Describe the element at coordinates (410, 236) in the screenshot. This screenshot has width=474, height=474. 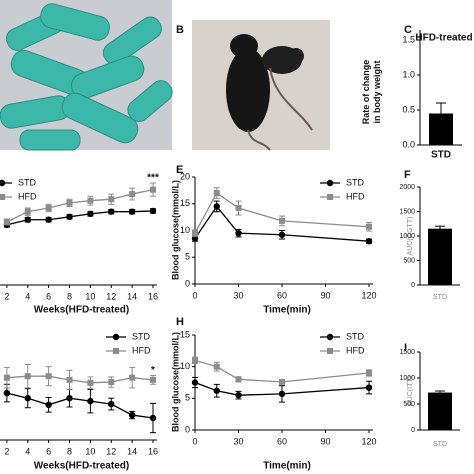
I see `y-axis-label: AUC(OGTT)` at that location.